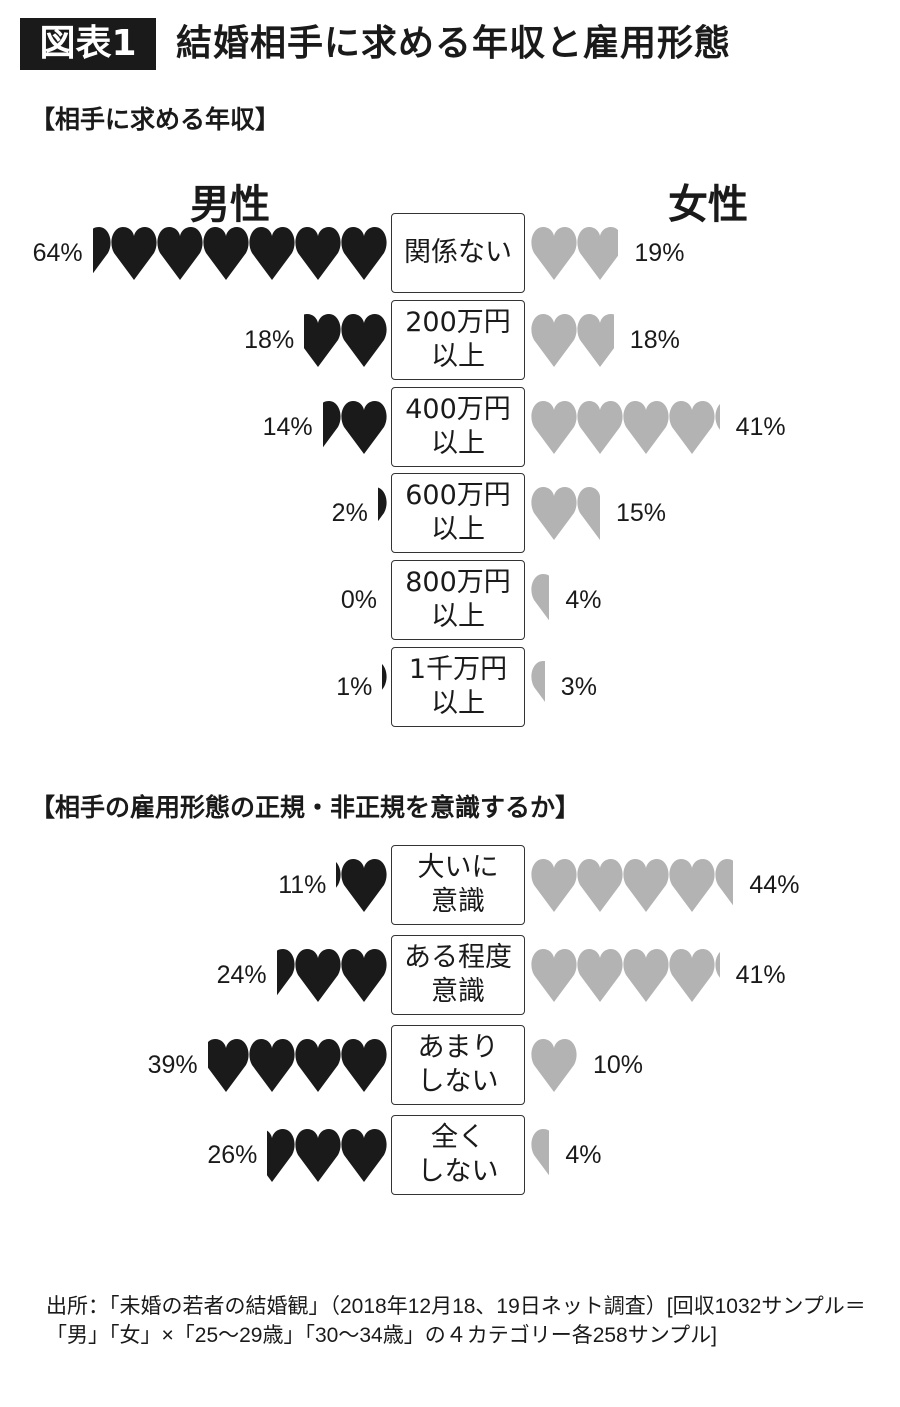 This screenshot has width=900, height=1407. What do you see at coordinates (458, 427) in the screenshot?
I see `category-label: 400万円 以上` at bounding box center [458, 427].